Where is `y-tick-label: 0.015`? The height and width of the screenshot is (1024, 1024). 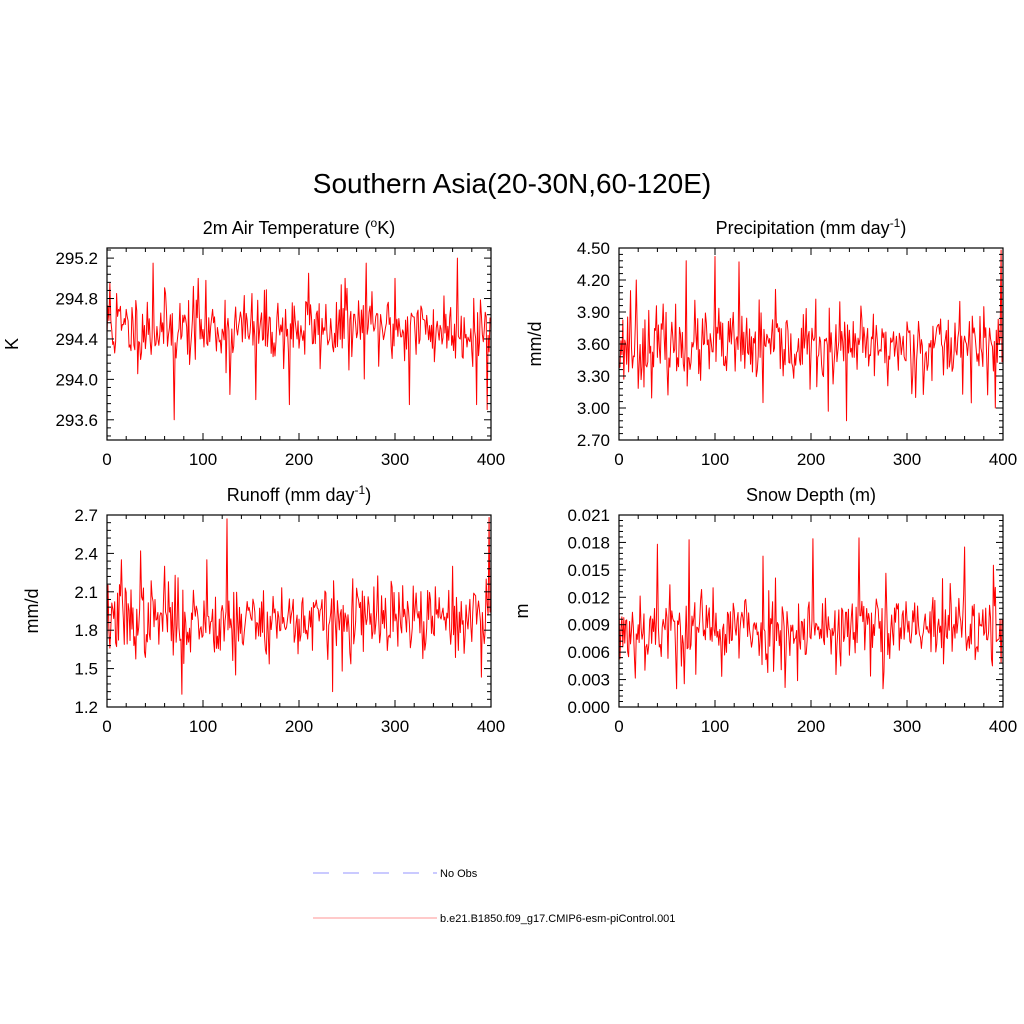
y-tick-label: 0.015 is located at coordinates (588, 570).